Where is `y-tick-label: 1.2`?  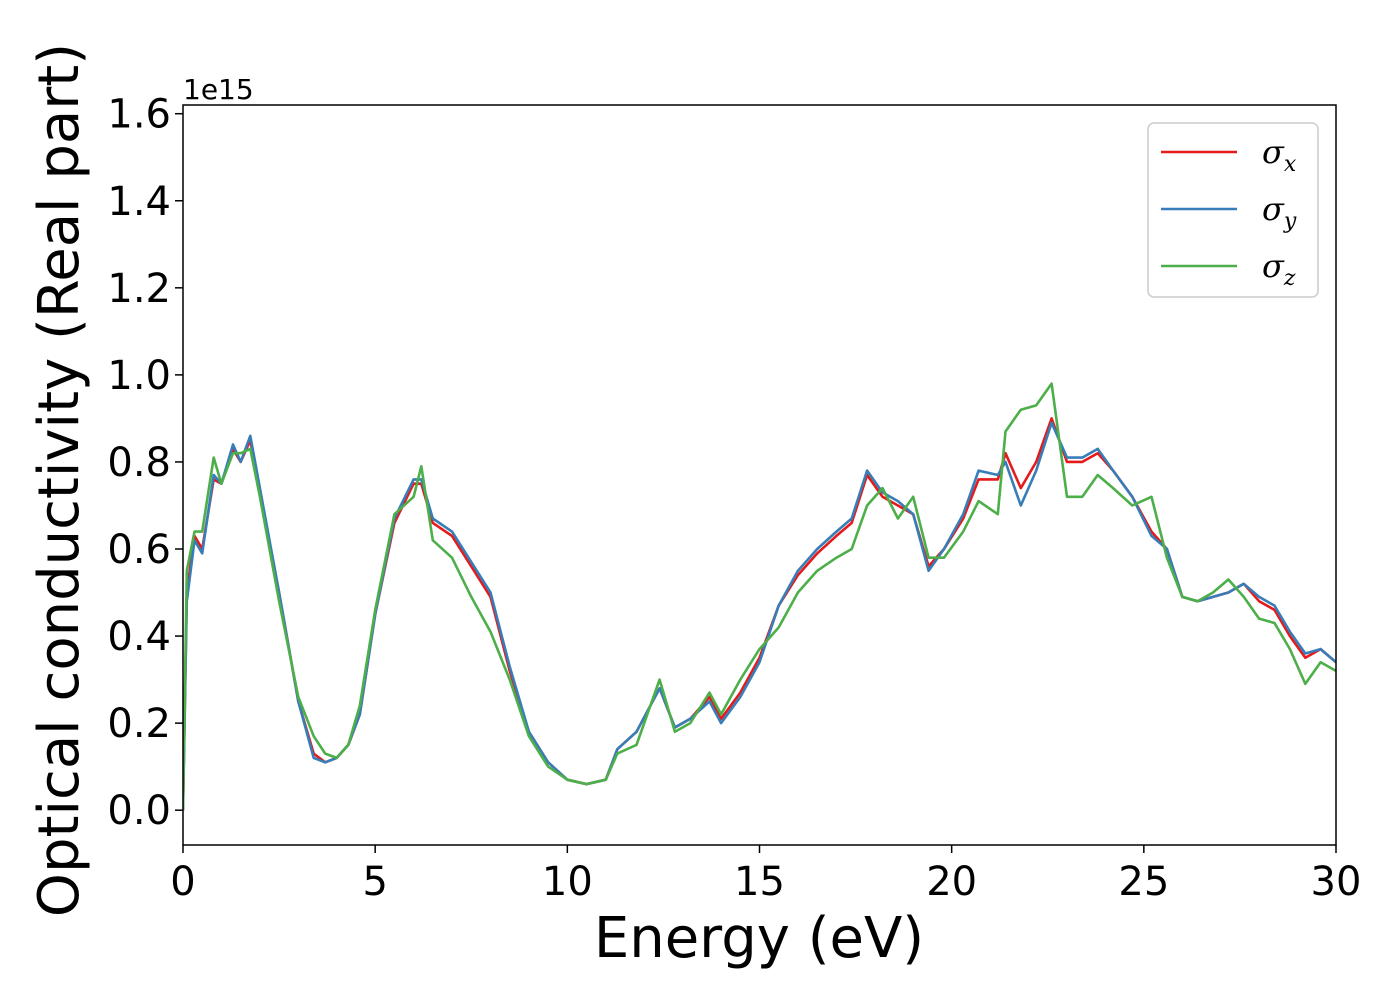 y-tick-label: 1.2 is located at coordinates (139, 289).